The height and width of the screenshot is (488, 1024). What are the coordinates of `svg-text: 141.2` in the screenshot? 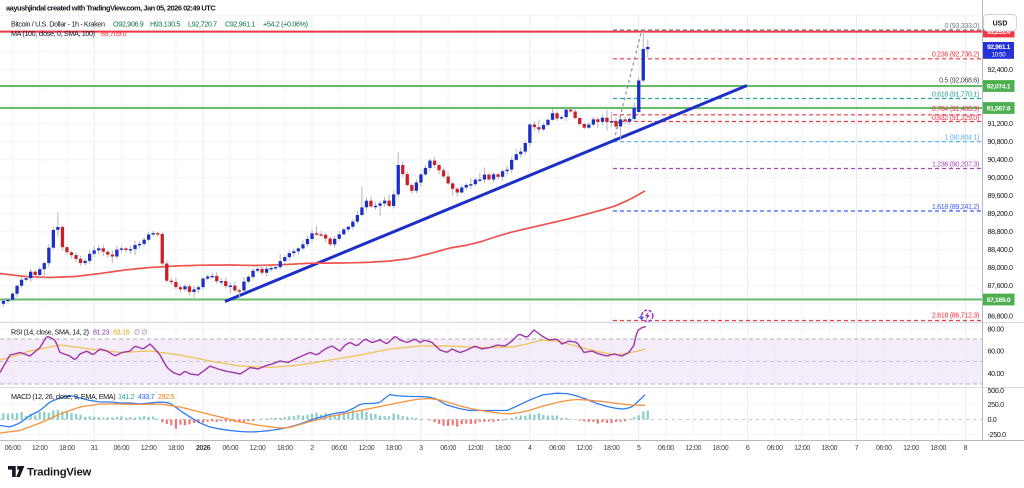 It's located at (126, 396).